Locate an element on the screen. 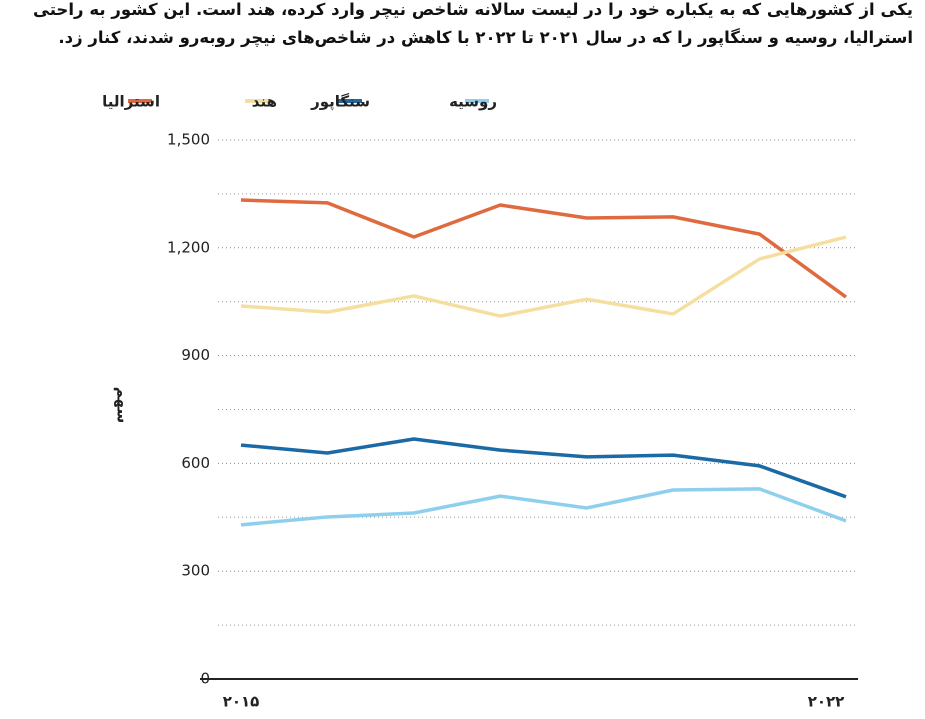  x-tick-label: ۲۰۲۲ is located at coordinates (826, 702).